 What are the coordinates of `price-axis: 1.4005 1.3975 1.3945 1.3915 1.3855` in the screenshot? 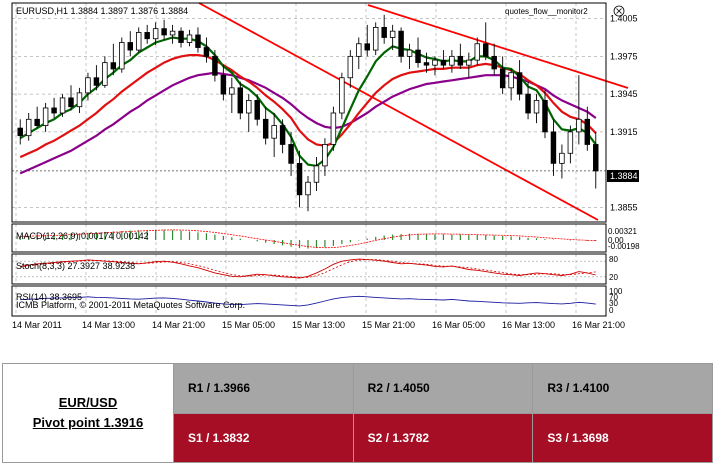 It's located at (624, 113).